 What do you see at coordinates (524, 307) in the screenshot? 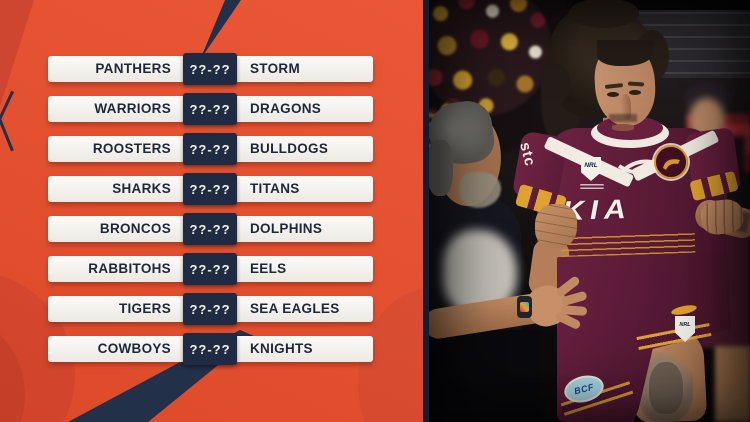
I see `wrist-watch-band` at bounding box center [524, 307].